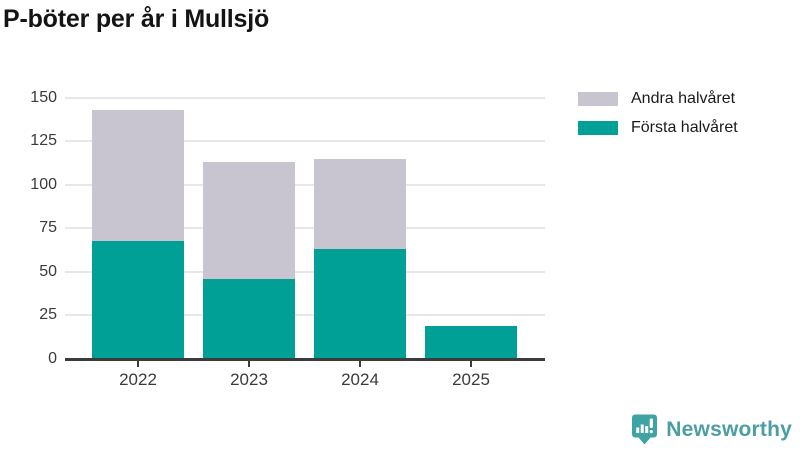 This screenshot has height=450, width=800. I want to click on page-title: P-böter per år i Mullsjö, so click(136, 19).